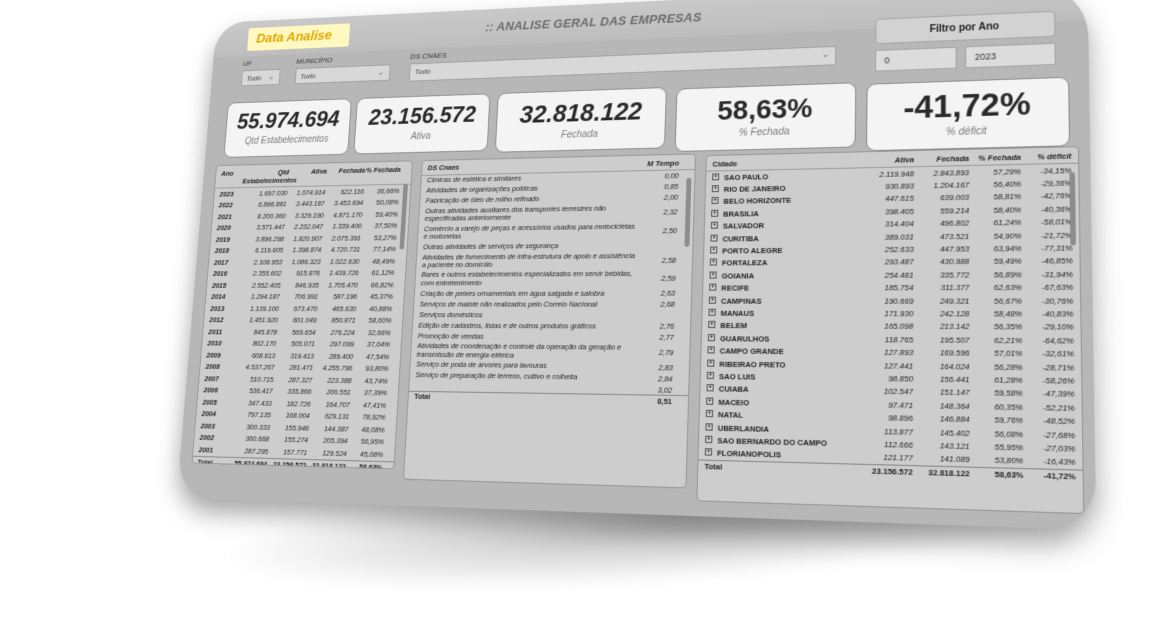 The width and height of the screenshot is (1160, 635). I want to click on cell-ano: 2010, so click(214, 343).